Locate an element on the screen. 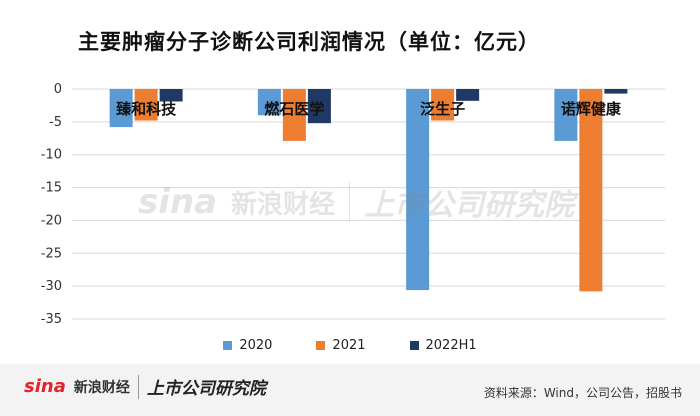 The height and width of the screenshot is (416, 700). sina-logo: sina is located at coordinates (45, 386).